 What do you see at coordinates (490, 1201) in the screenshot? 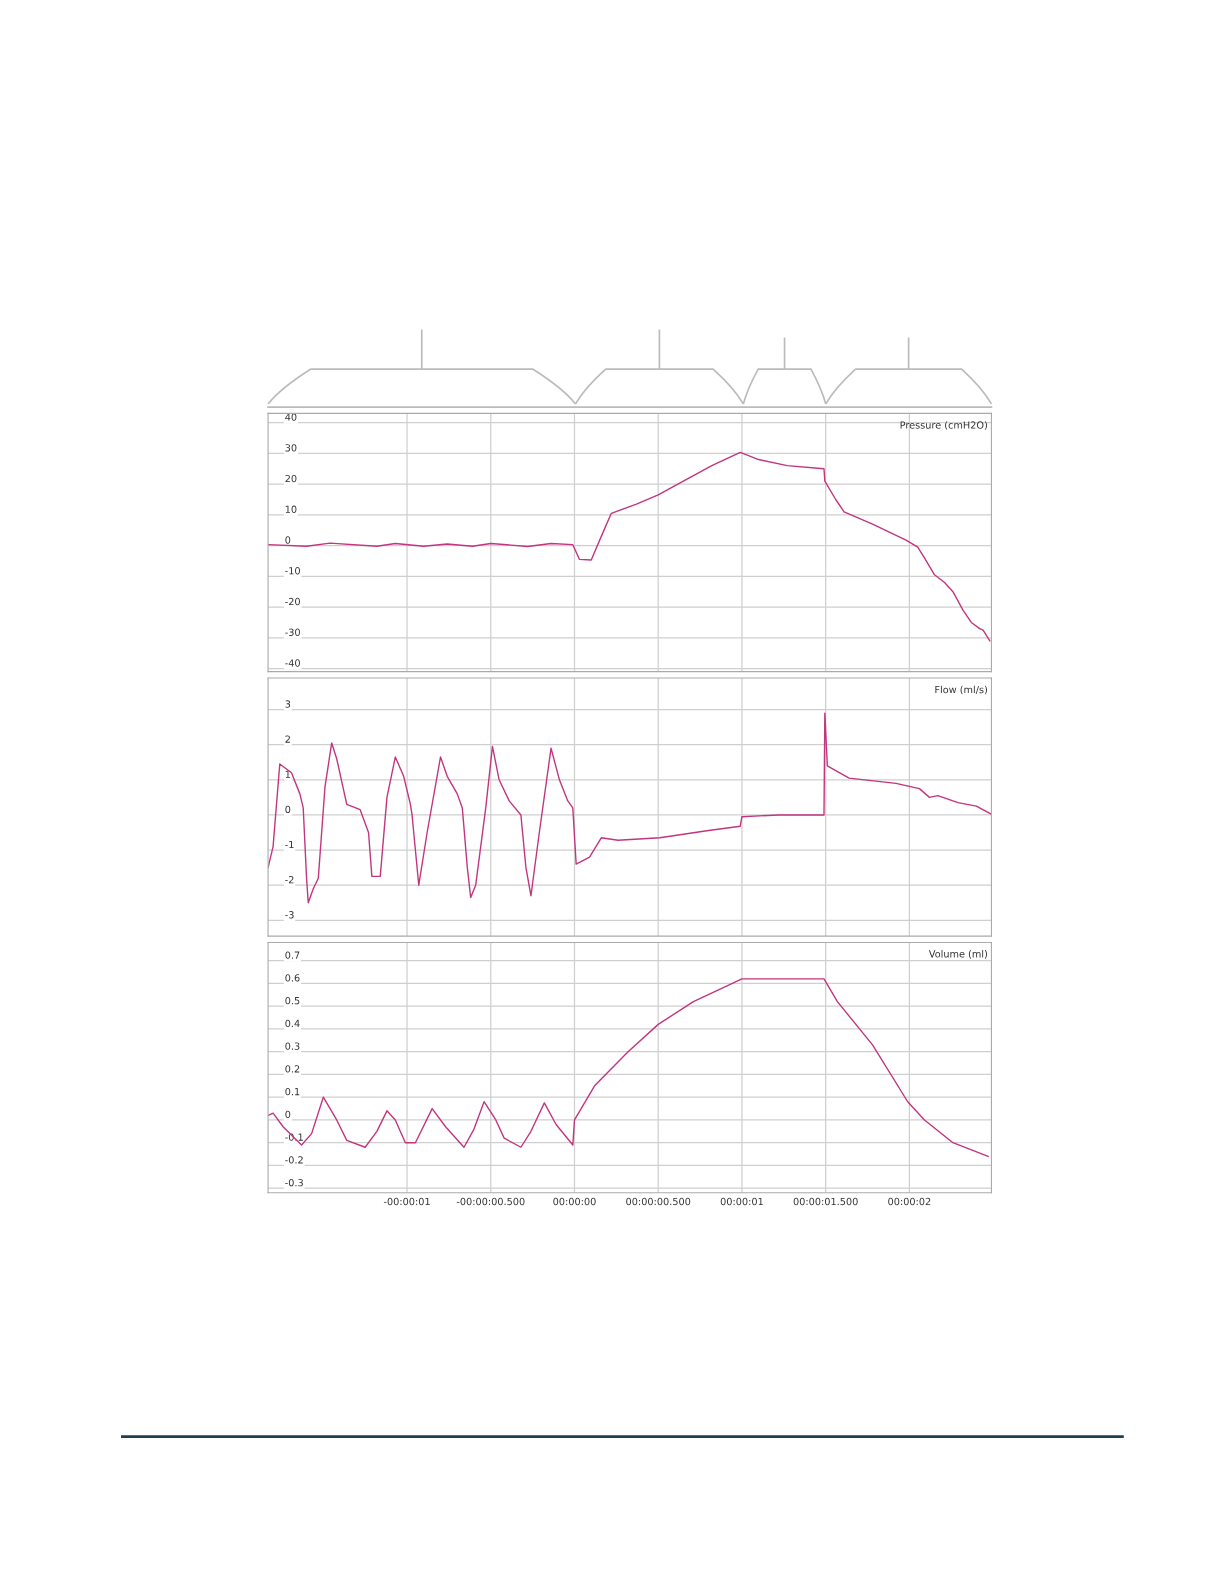
I see `x-tick-label: -00:00:00.500` at bounding box center [490, 1201].